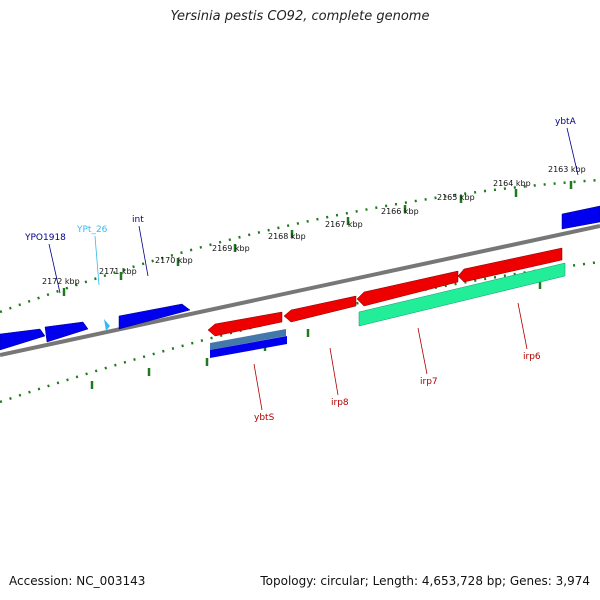  I want to click on tick-label: 2166 kbp, so click(400, 211).